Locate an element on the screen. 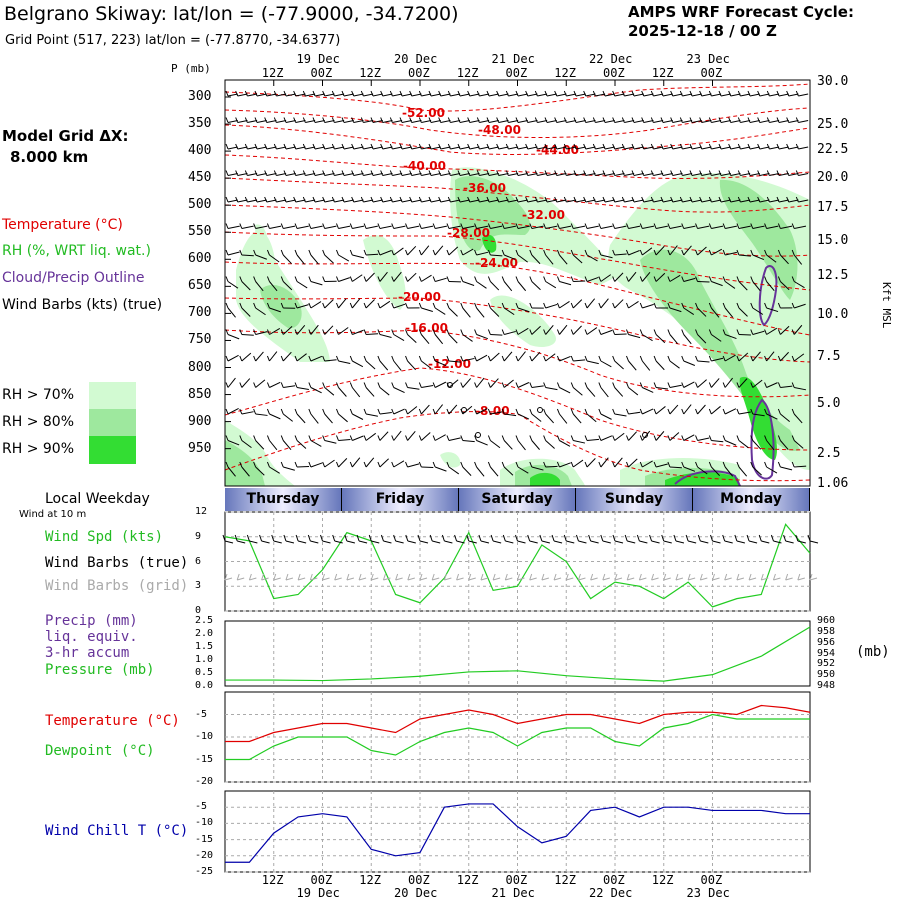  legend-temperature: Temperature (°C) is located at coordinates (62, 225).